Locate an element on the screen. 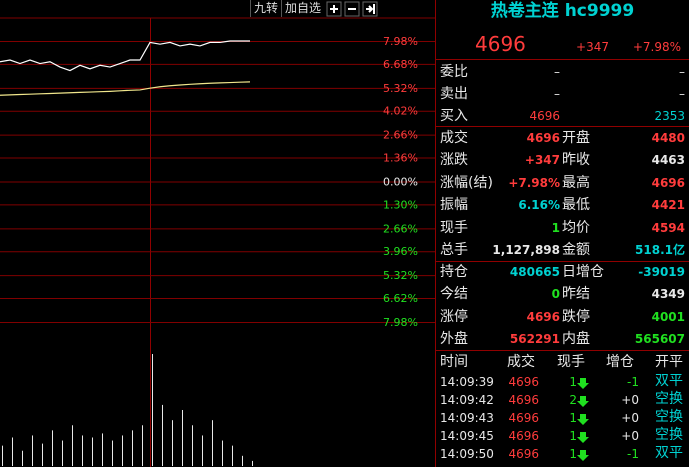  label: 持仓 is located at coordinates (454, 272).